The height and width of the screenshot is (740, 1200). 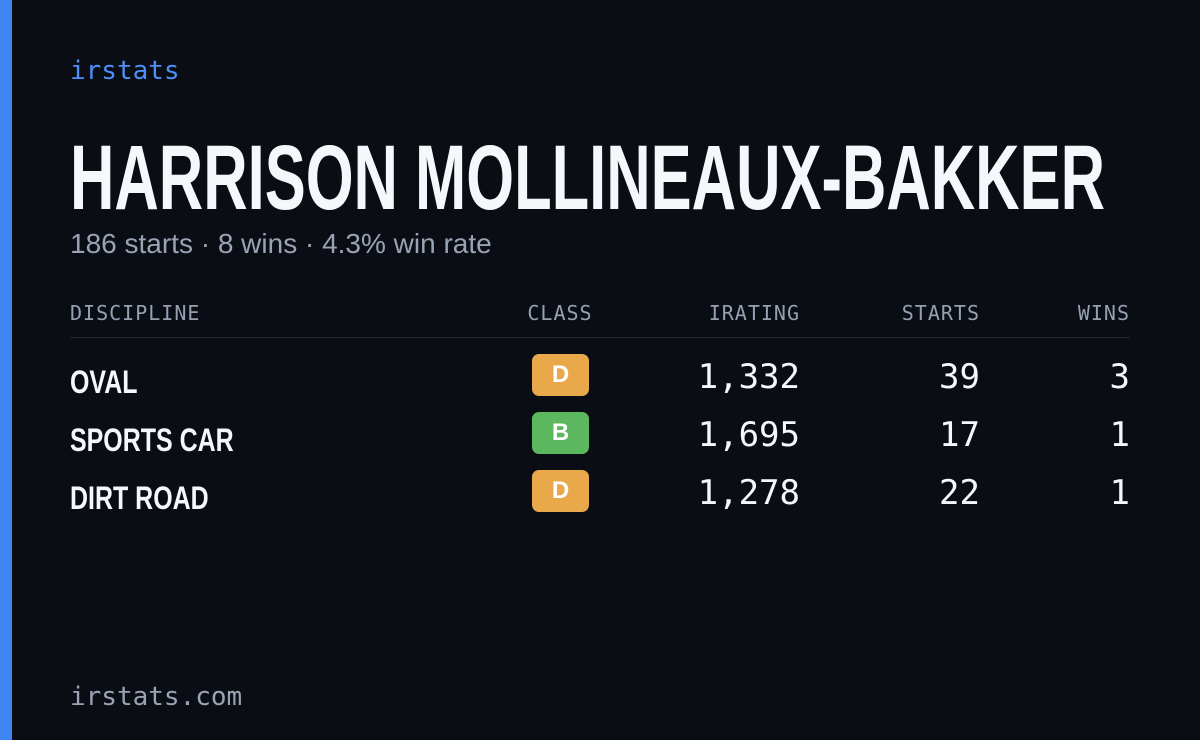 What do you see at coordinates (959, 435) in the screenshot?
I see `starts: 17` at bounding box center [959, 435].